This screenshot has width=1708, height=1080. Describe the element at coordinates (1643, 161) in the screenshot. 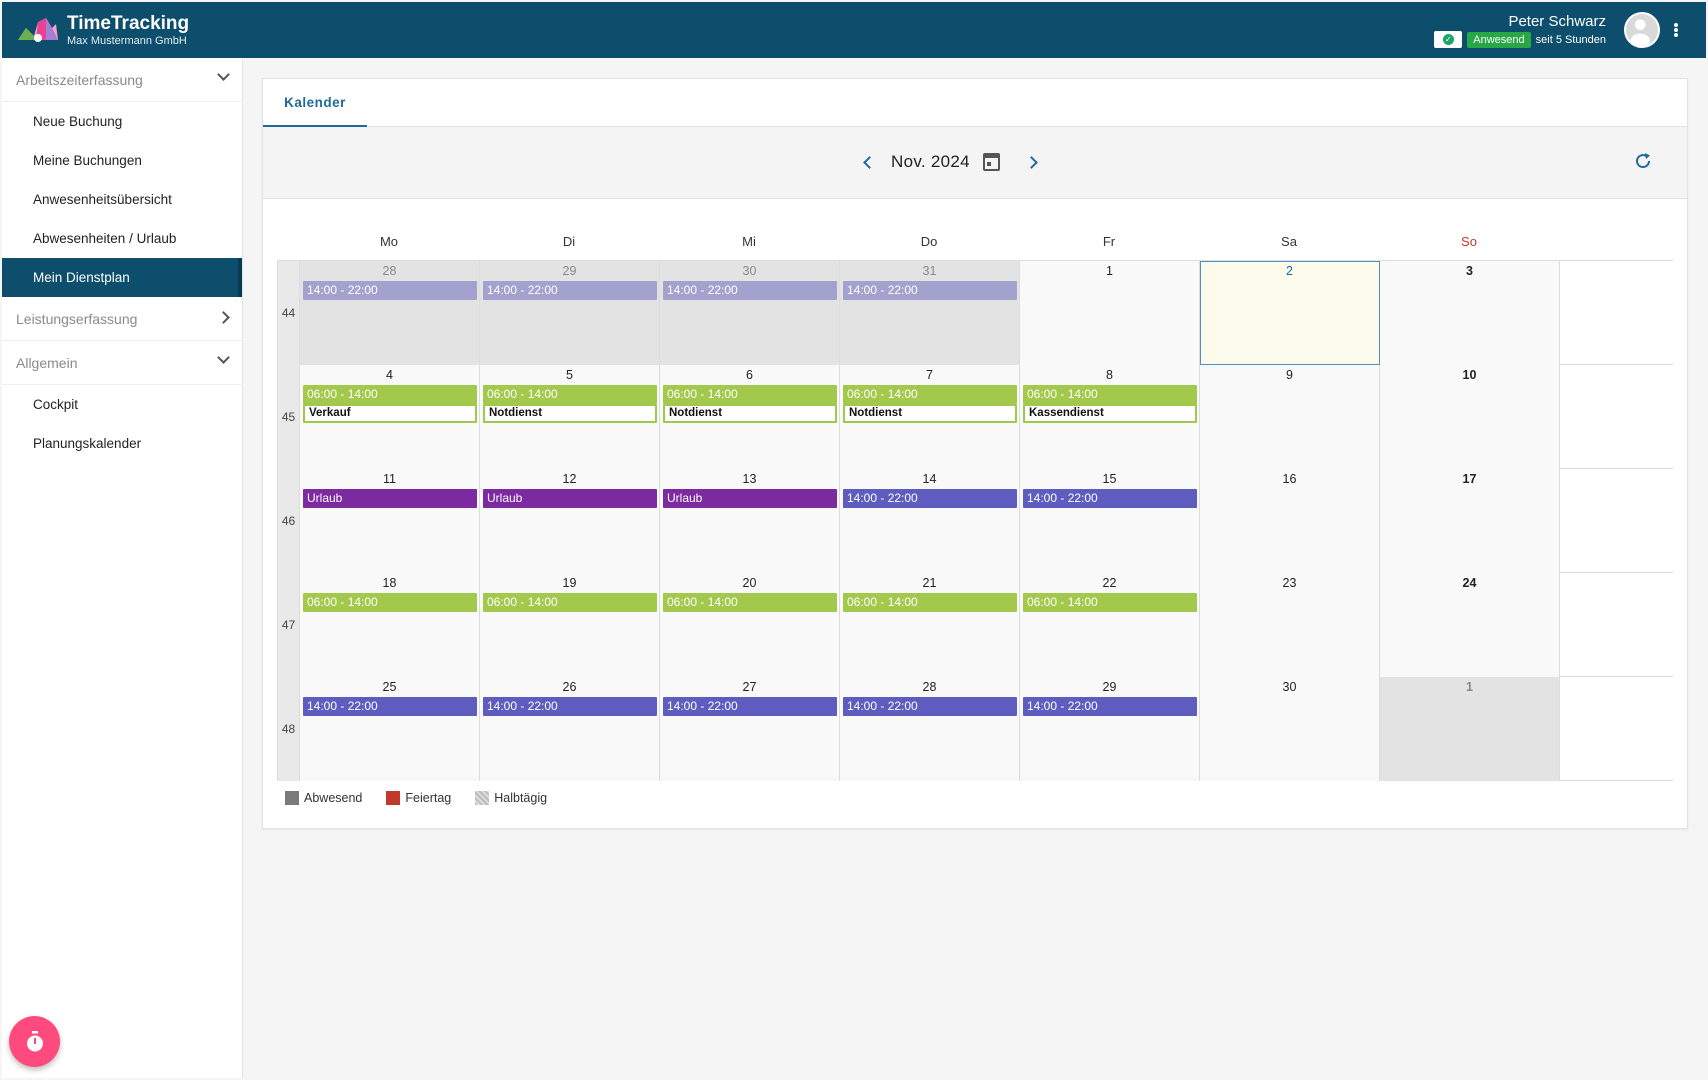

I see `refresh-icon` at that location.